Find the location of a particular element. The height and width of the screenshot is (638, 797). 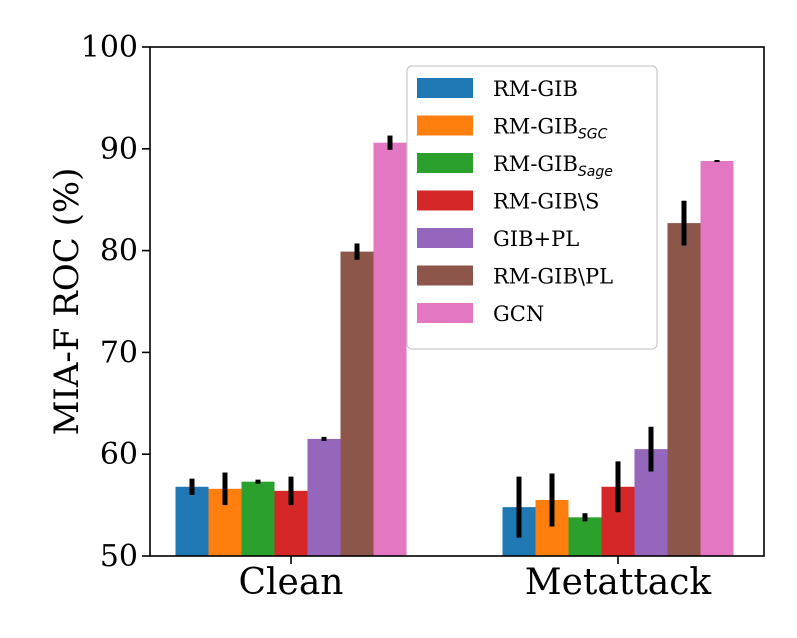

legend-label: RM-GIB is located at coordinates (535, 89).